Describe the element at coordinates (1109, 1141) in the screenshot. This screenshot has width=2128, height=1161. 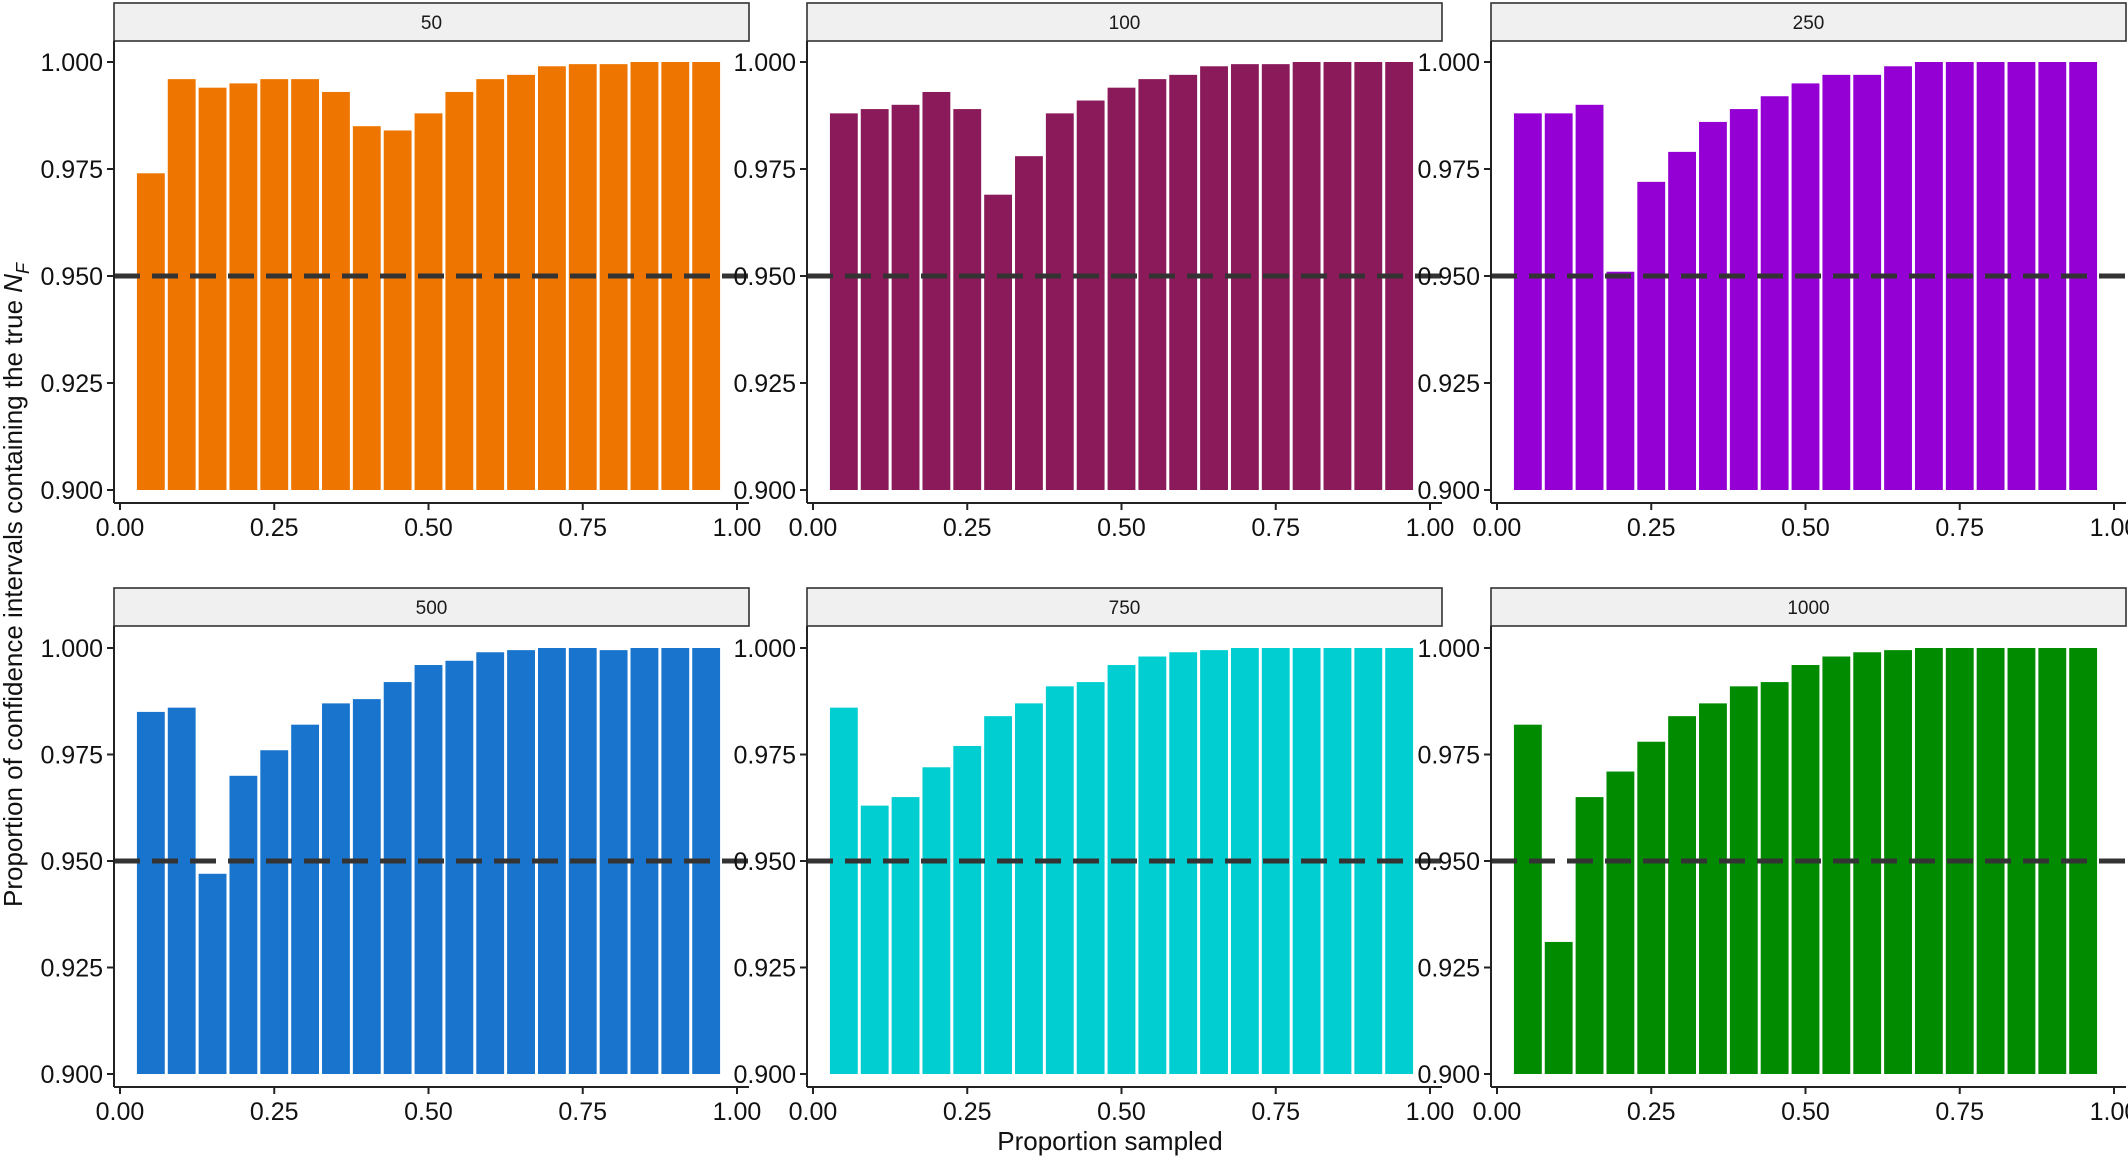
I see `x-axis-title: Proportion sampled` at that location.